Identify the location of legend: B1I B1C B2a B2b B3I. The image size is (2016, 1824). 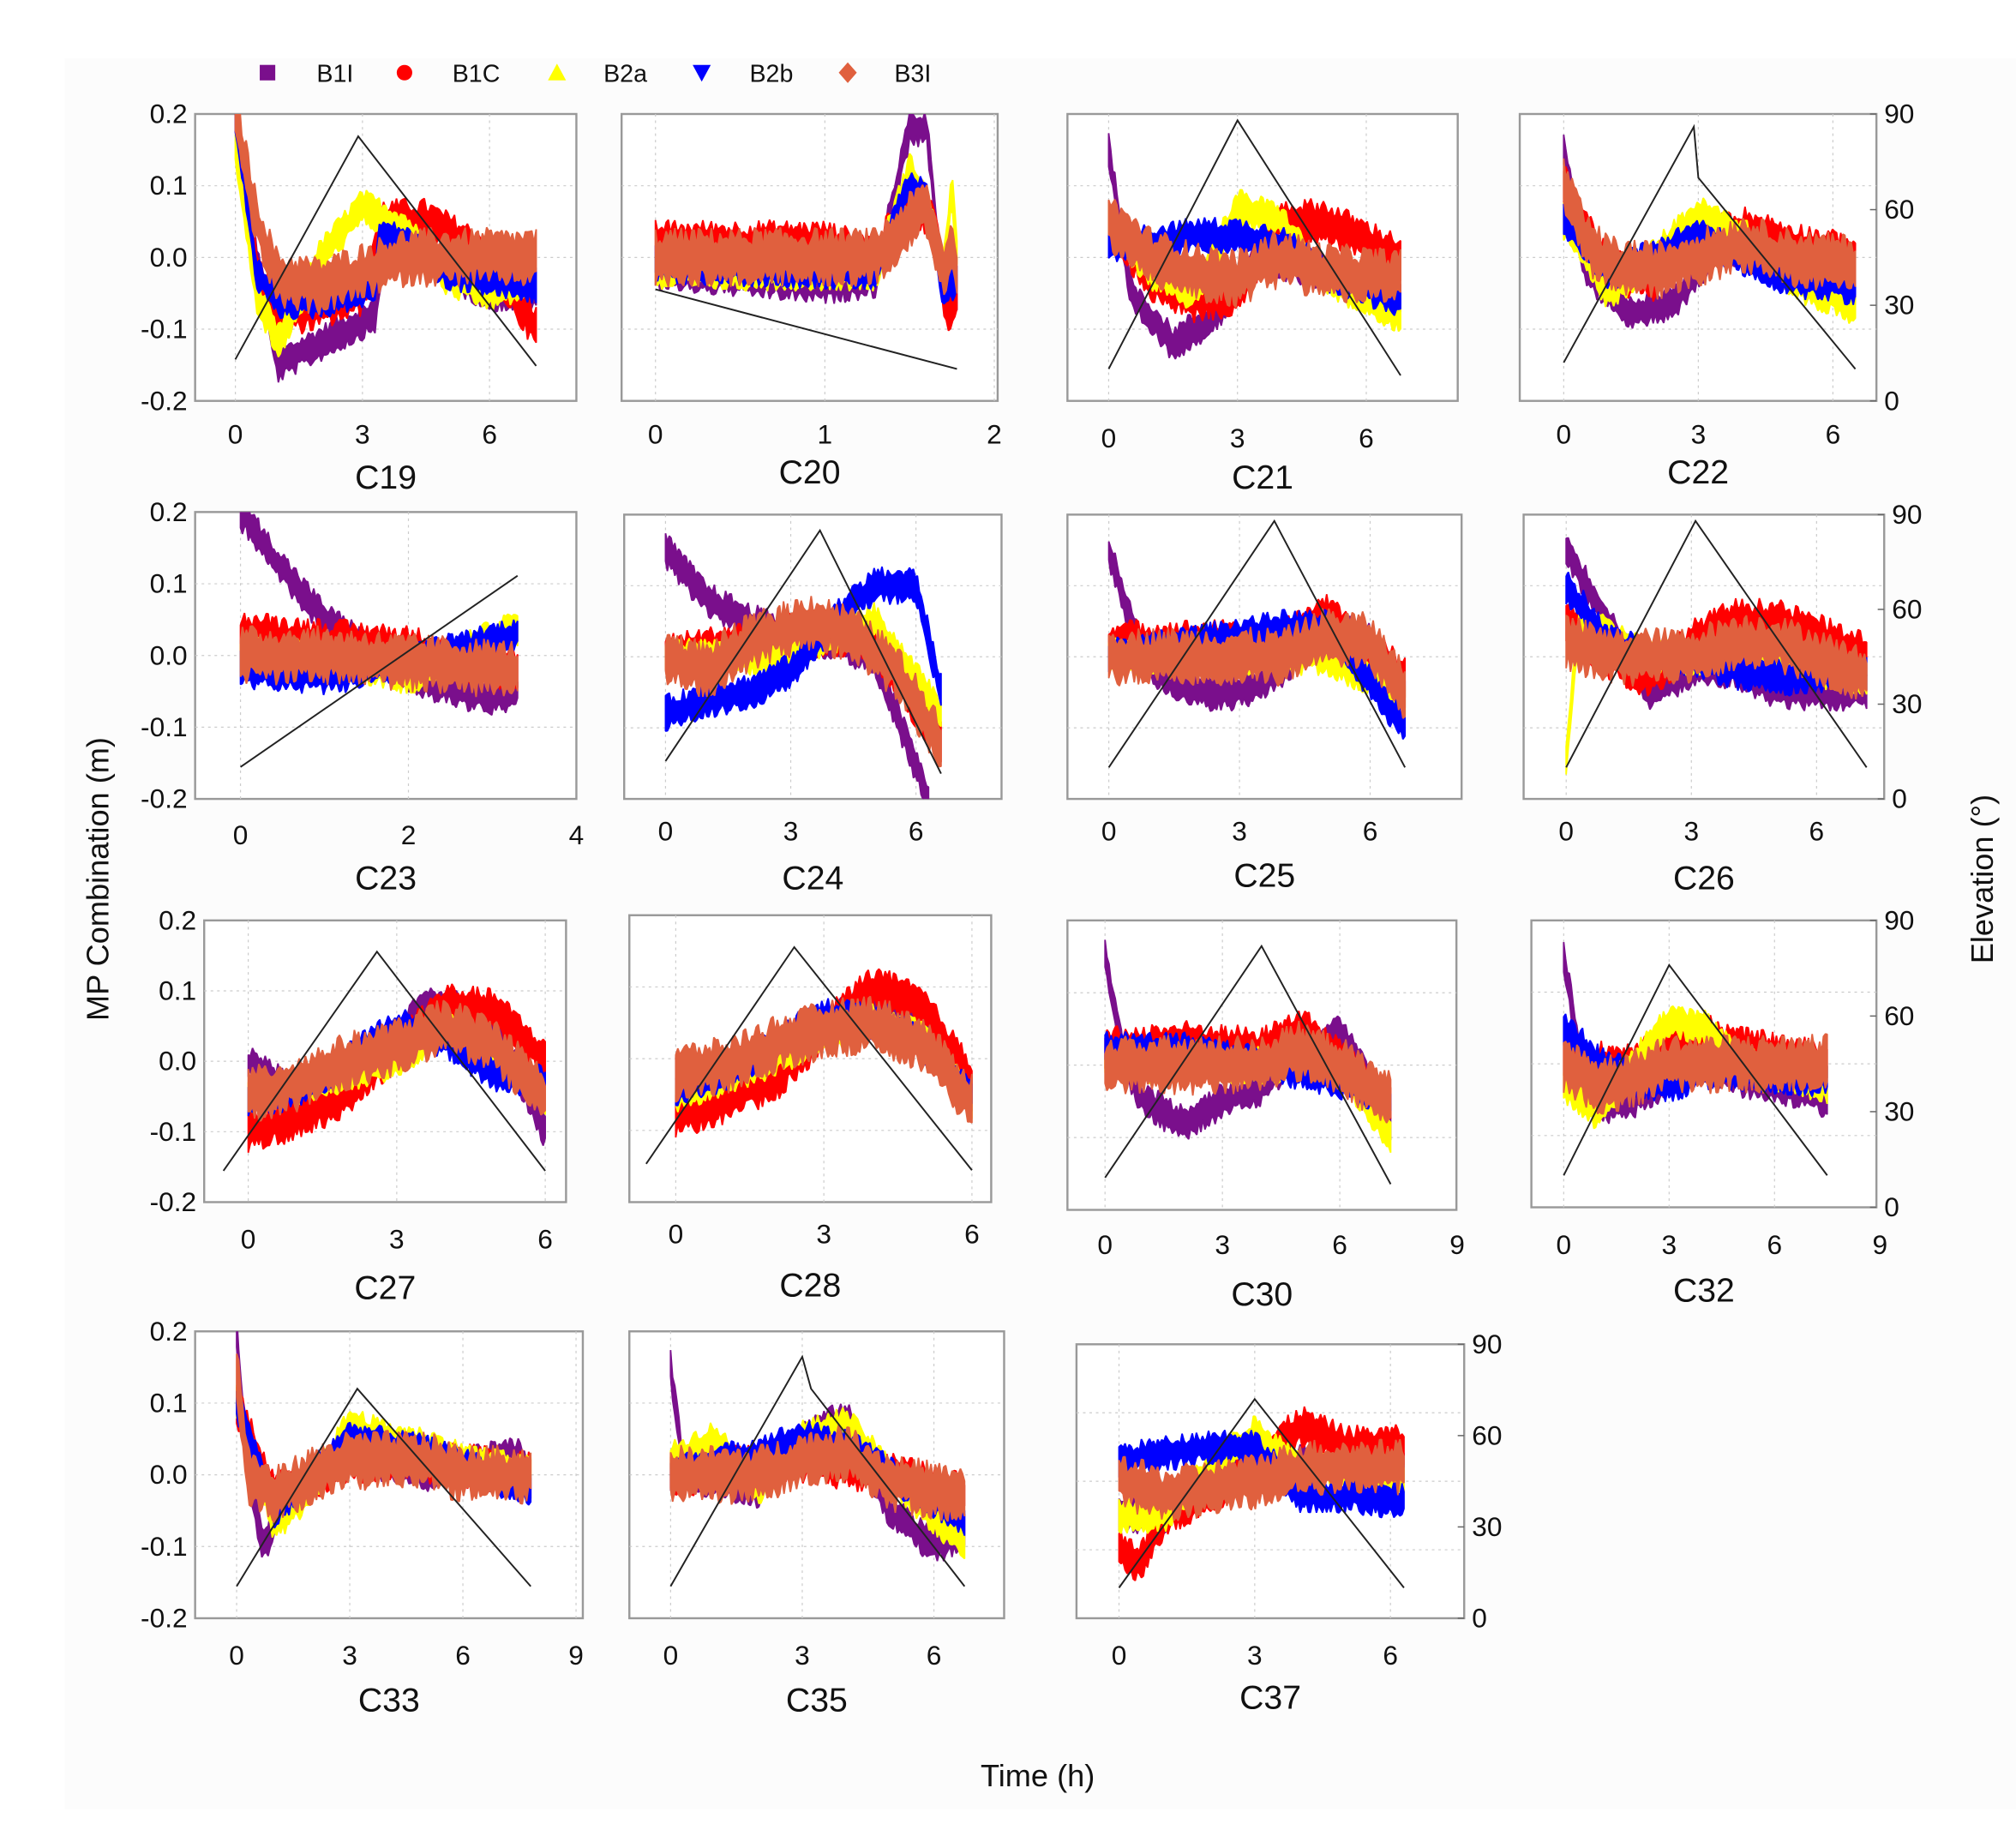
(595, 73).